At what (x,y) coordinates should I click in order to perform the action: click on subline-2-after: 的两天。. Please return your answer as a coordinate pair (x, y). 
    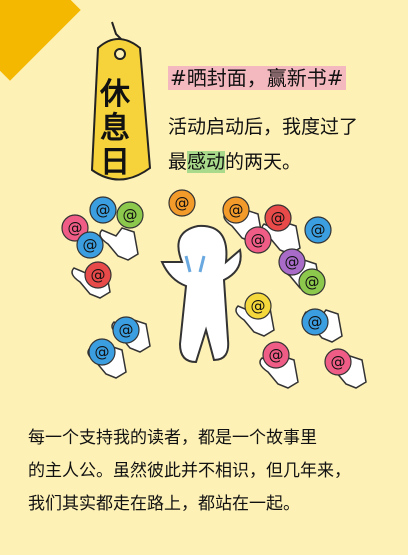
    Looking at the image, I should click on (263, 162).